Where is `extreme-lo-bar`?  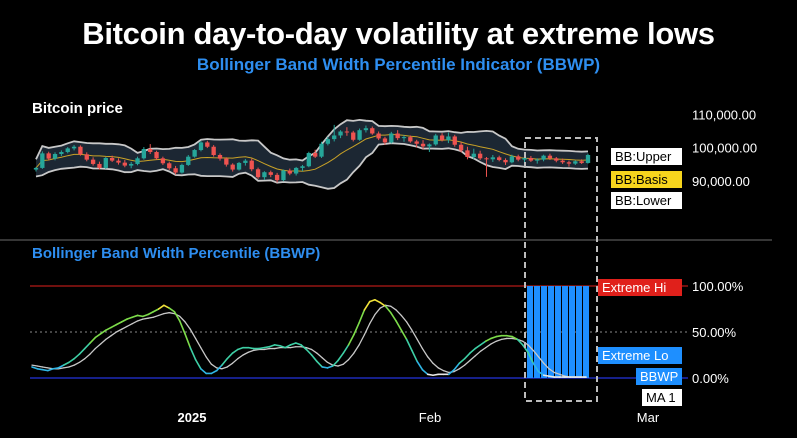
extreme-lo-bar is located at coordinates (558, 332).